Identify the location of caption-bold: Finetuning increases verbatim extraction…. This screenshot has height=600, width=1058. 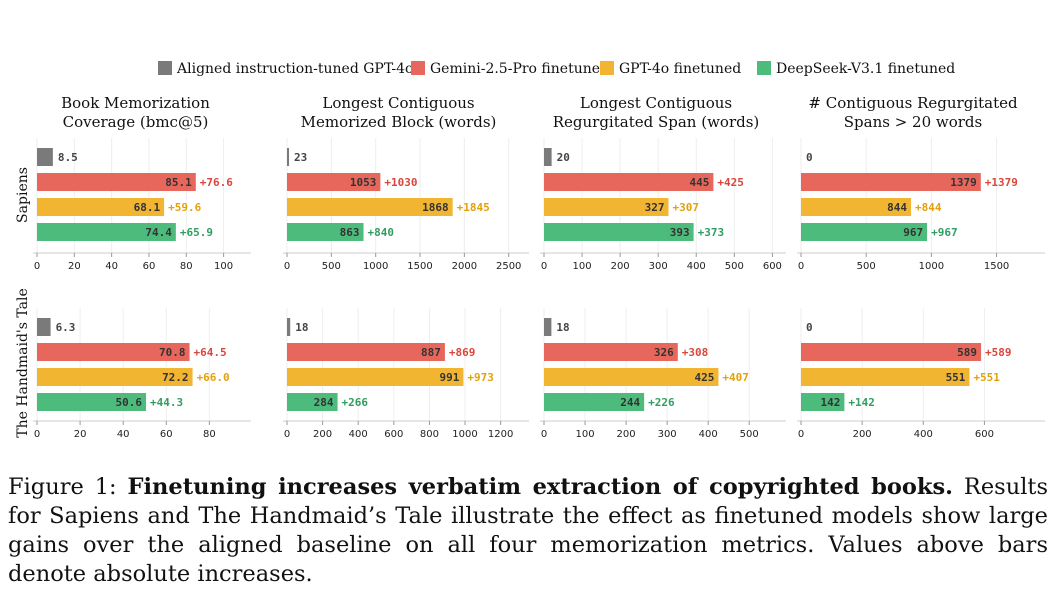
(540, 487).